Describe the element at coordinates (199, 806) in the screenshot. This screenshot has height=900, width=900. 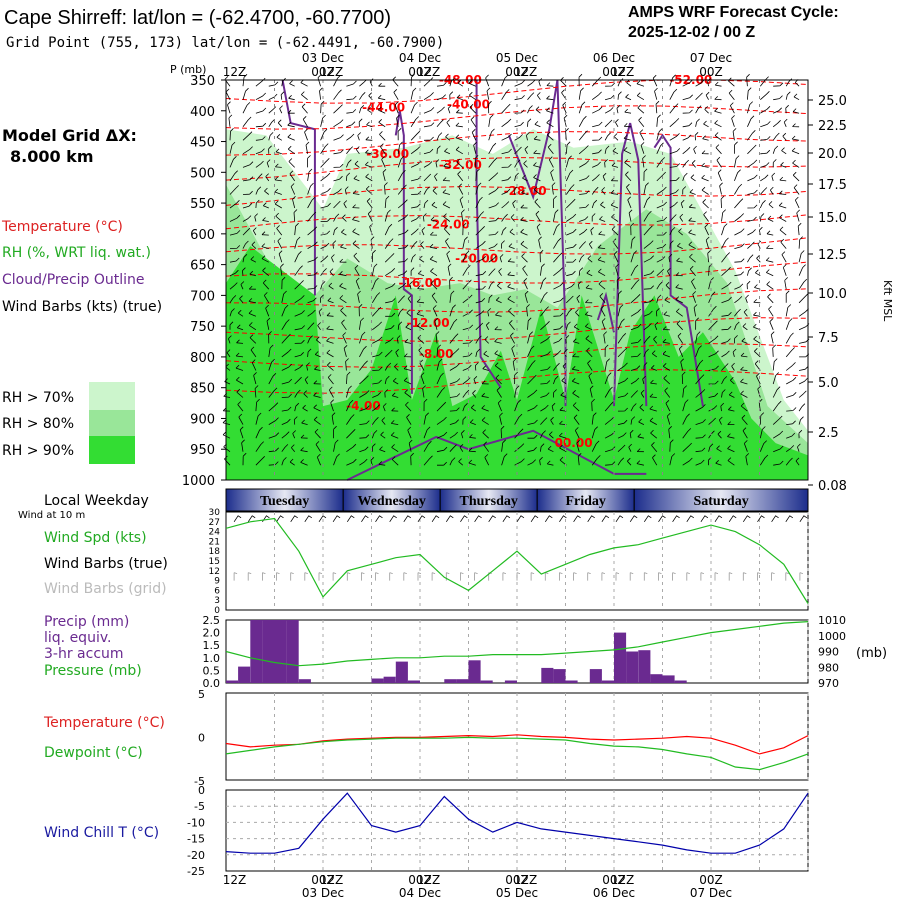
I see `windchill-tick-label: -5` at that location.